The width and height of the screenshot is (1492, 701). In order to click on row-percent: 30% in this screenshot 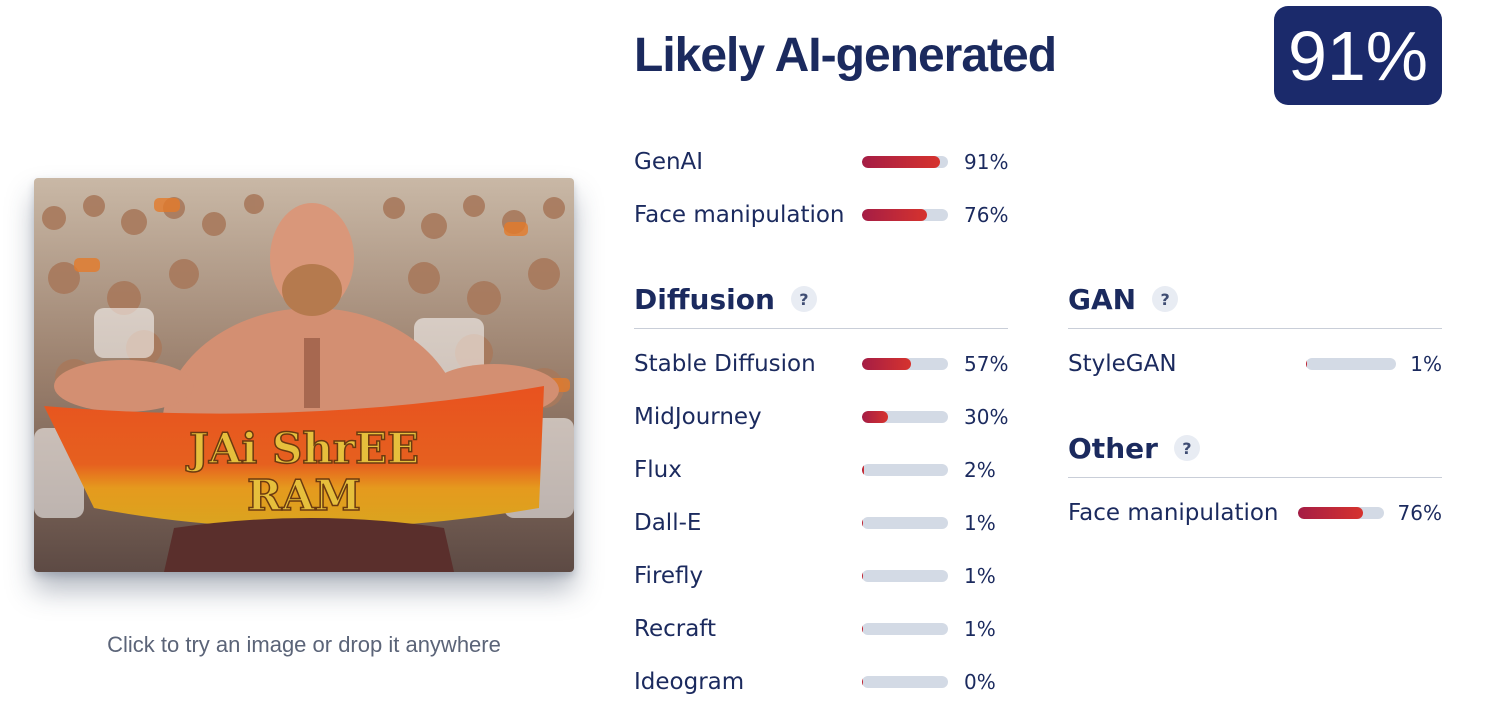, I will do `click(986, 417)`.